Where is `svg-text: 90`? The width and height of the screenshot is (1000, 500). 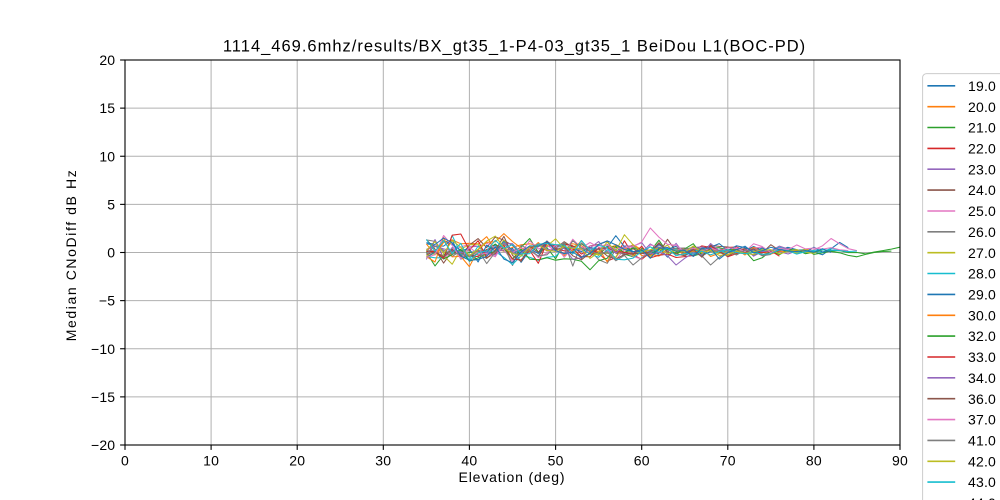
svg-text: 90 is located at coordinates (900, 461).